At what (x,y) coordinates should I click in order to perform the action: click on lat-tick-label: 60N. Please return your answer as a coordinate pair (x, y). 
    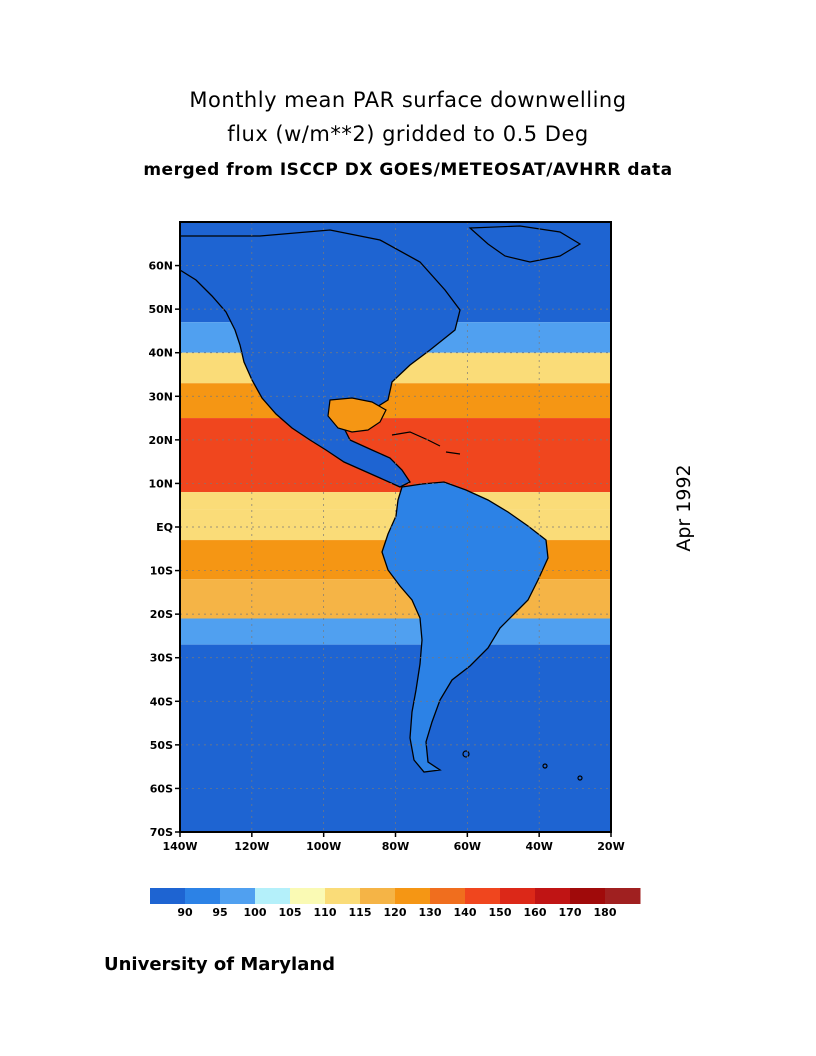
    Looking at the image, I should click on (160, 266).